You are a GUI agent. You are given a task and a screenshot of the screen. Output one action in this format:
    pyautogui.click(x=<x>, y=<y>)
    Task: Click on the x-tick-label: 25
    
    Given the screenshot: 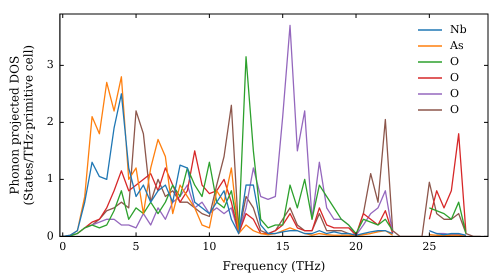 What is the action you would take?
    pyautogui.click(x=429, y=246)
    